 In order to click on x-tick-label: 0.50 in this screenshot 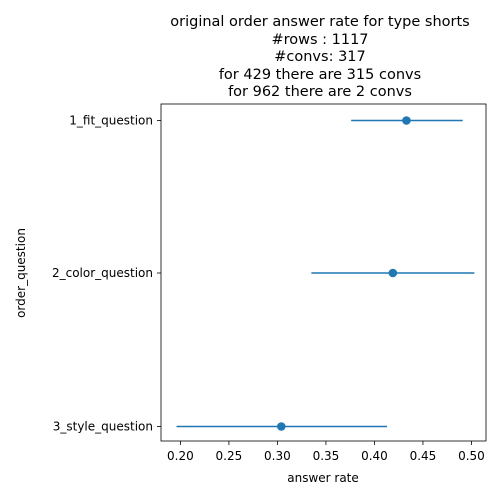, I will do `click(471, 456)`.